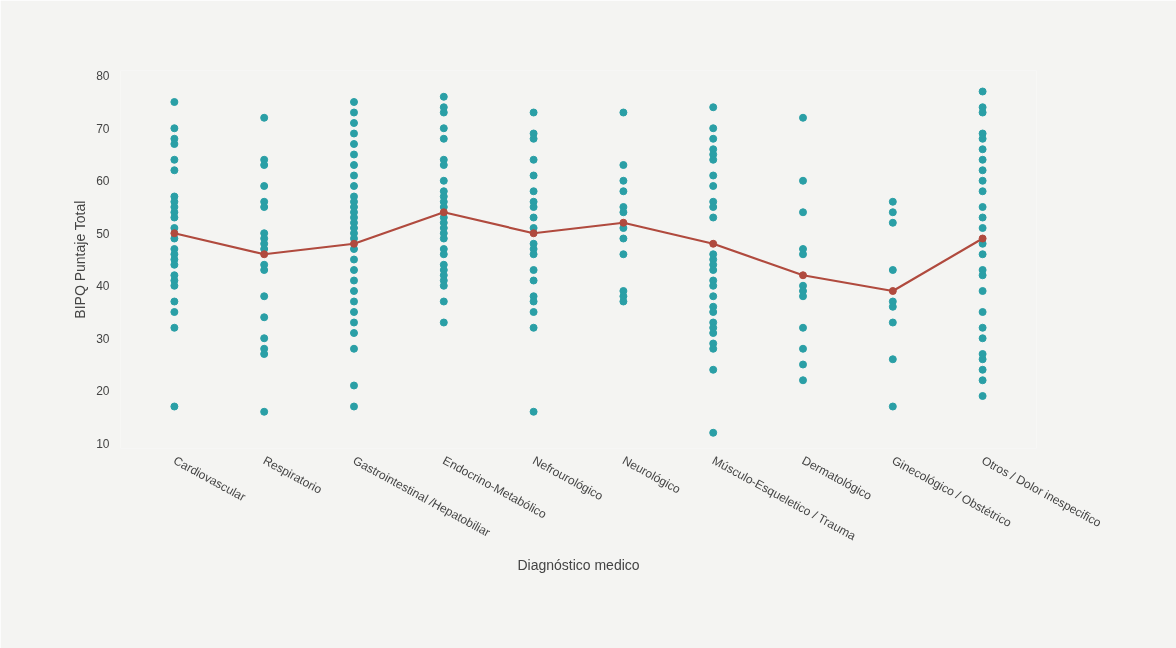 Image resolution: width=1176 pixels, height=648 pixels. I want to click on y-tick-label: 40, so click(103, 286).